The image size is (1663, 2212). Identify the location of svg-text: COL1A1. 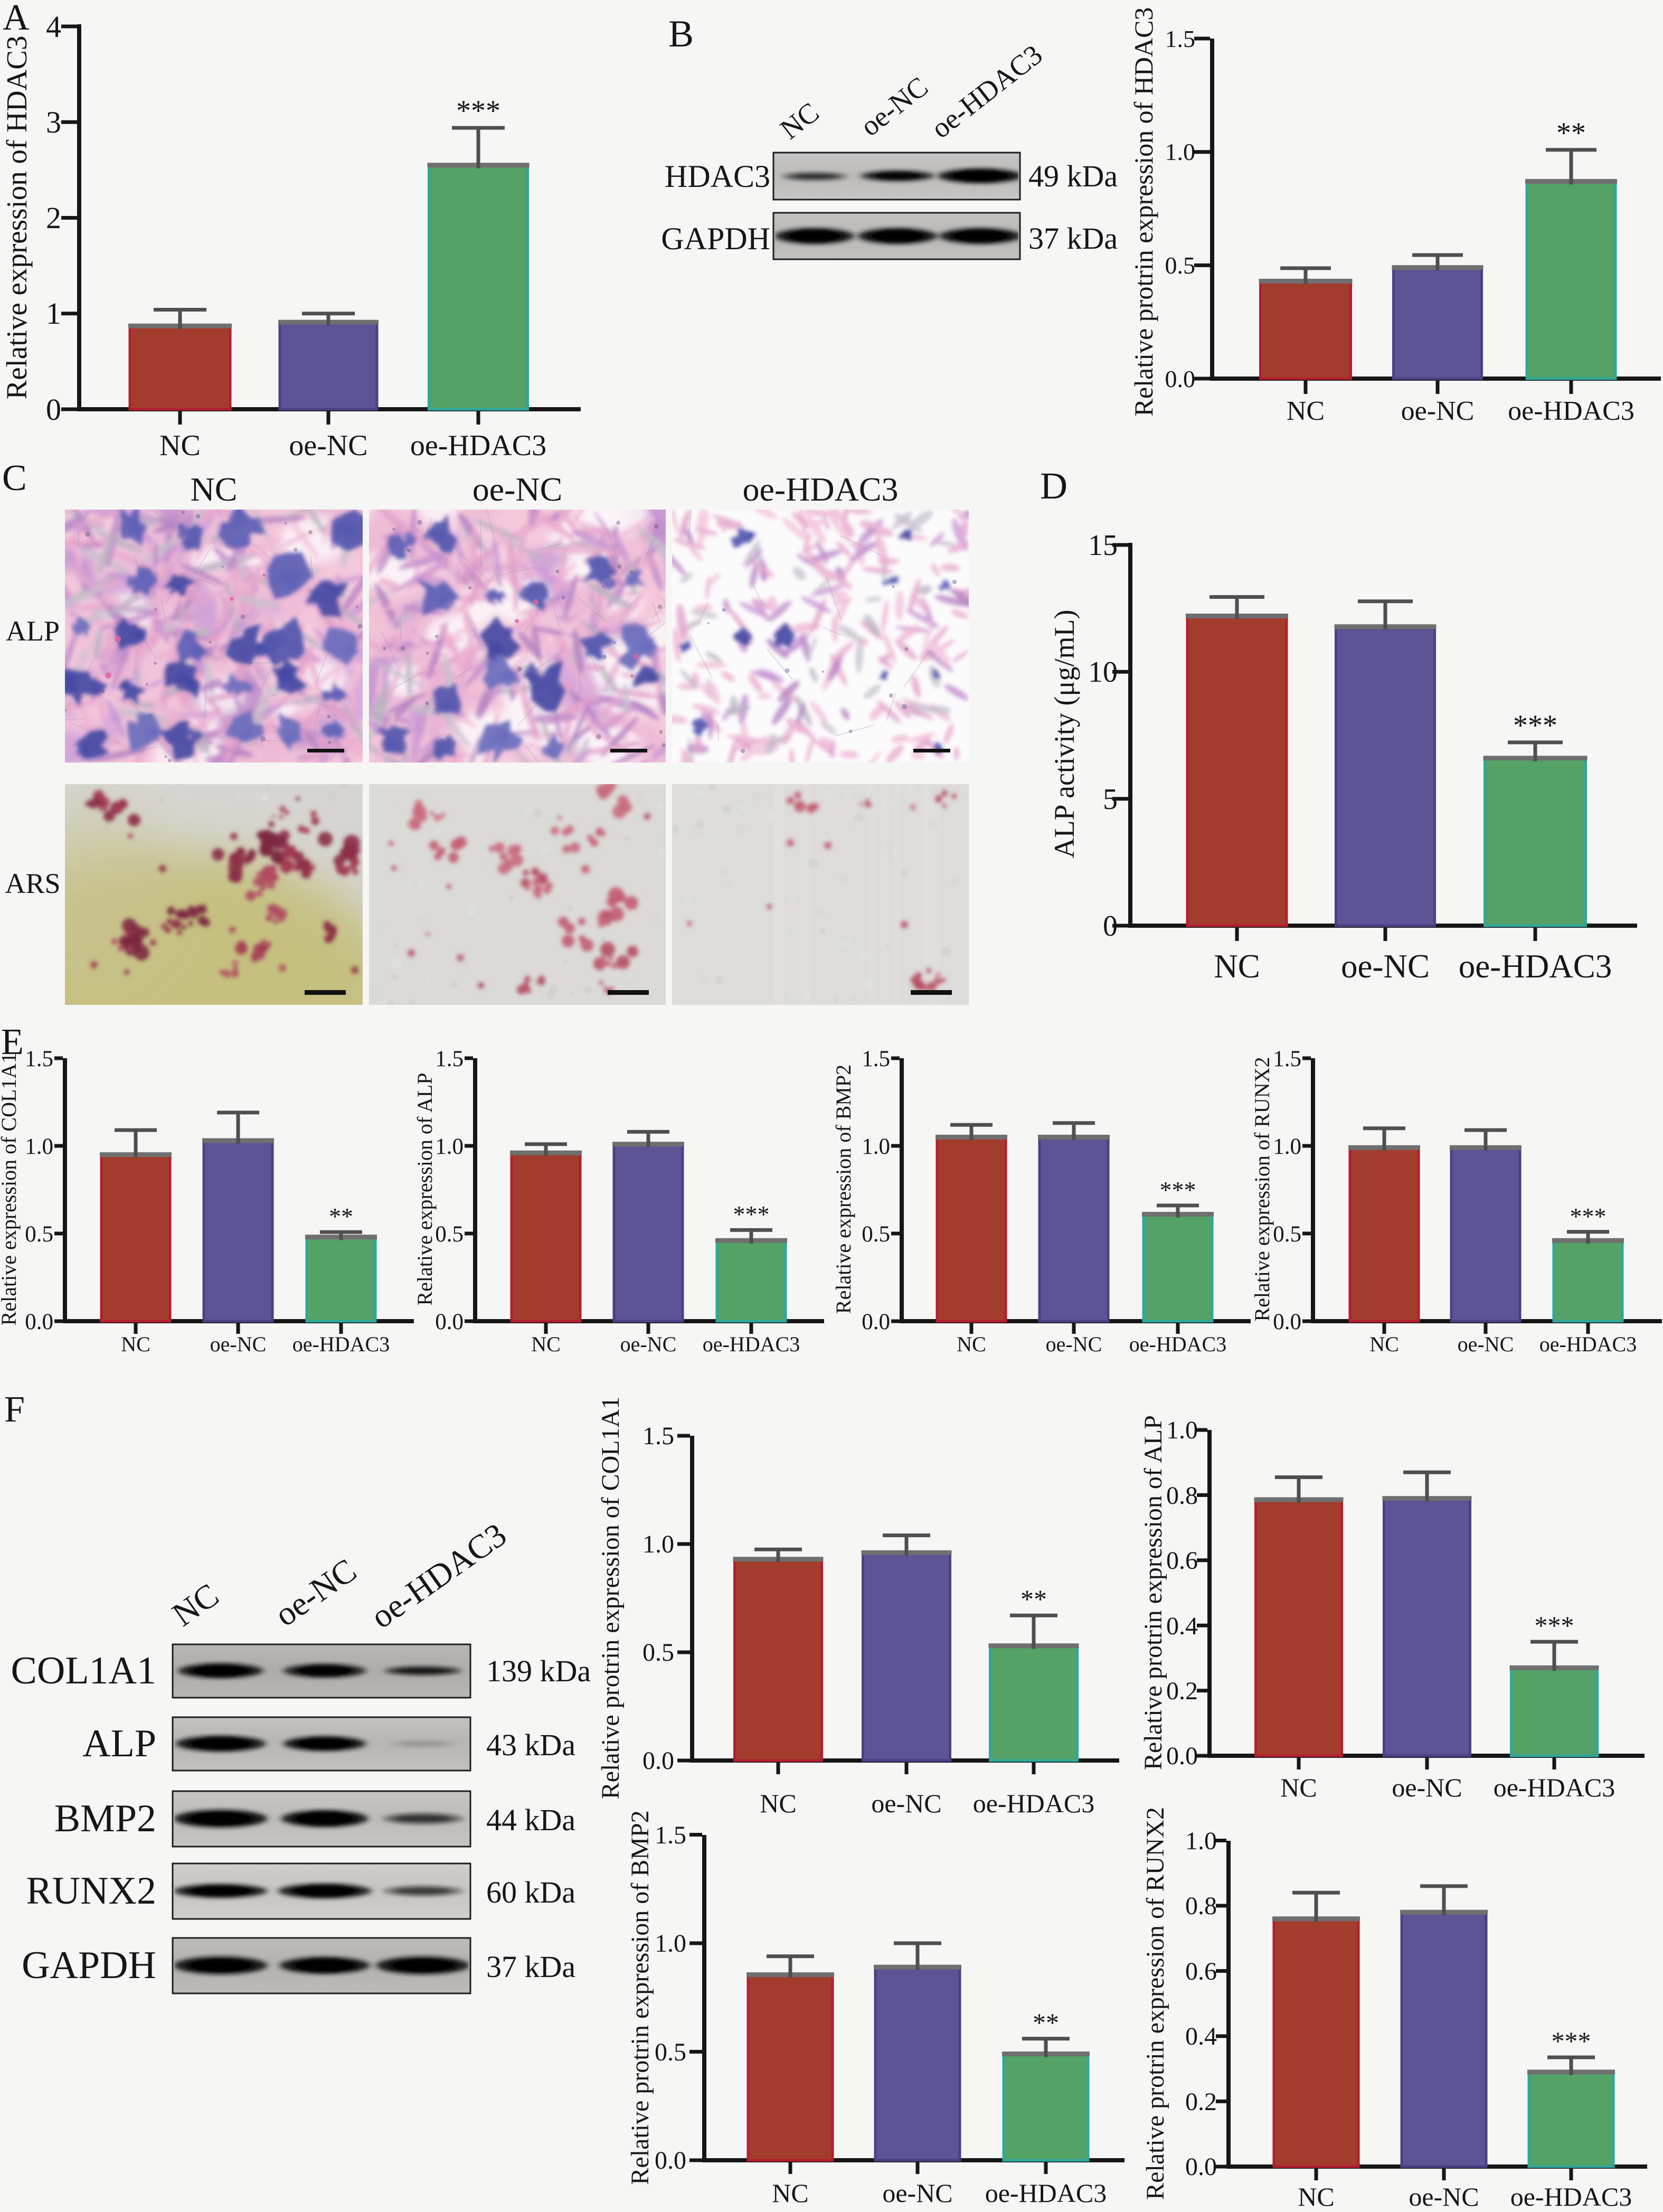
(83, 1671).